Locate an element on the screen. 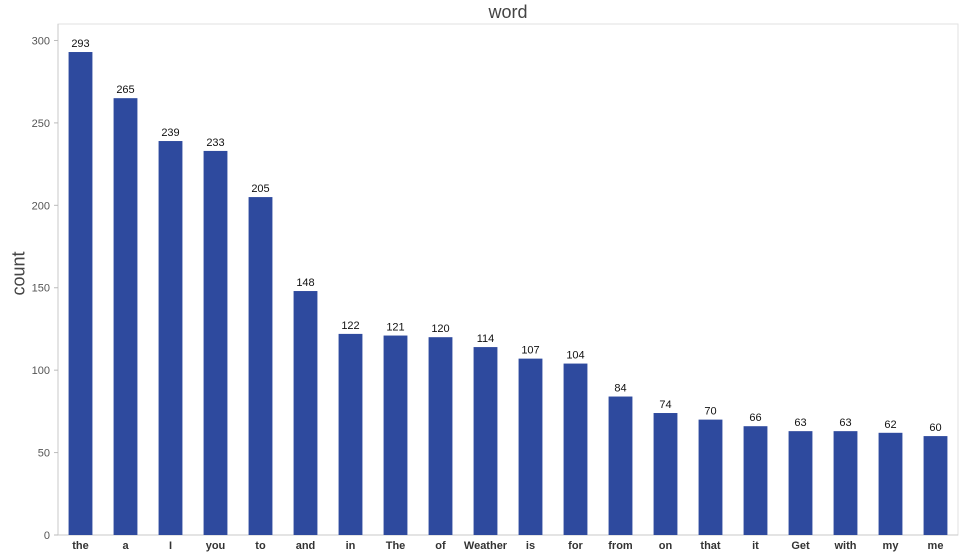 The image size is (962, 557). bar-value-label: 205 is located at coordinates (260, 189).